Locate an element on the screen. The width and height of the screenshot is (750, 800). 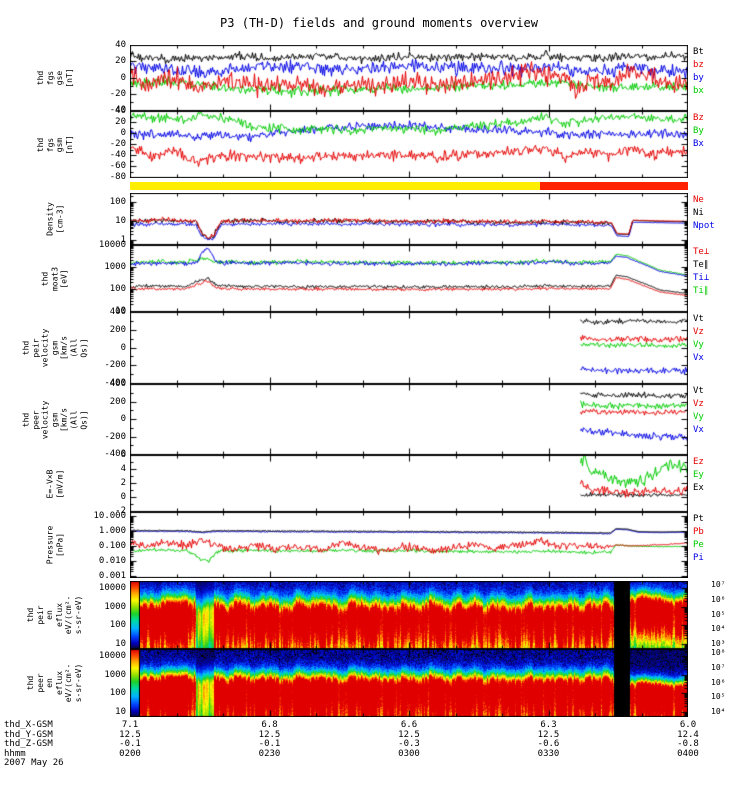
y-axis-title-density: Density [cm-3] is located at coordinates (55, 219).